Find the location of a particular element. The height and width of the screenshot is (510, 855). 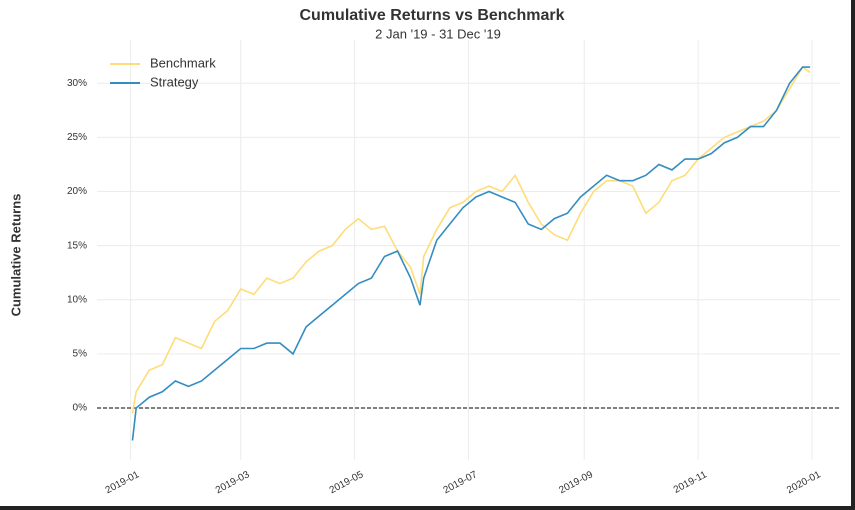

y-tick-label: 0% is located at coordinates (80, 408).